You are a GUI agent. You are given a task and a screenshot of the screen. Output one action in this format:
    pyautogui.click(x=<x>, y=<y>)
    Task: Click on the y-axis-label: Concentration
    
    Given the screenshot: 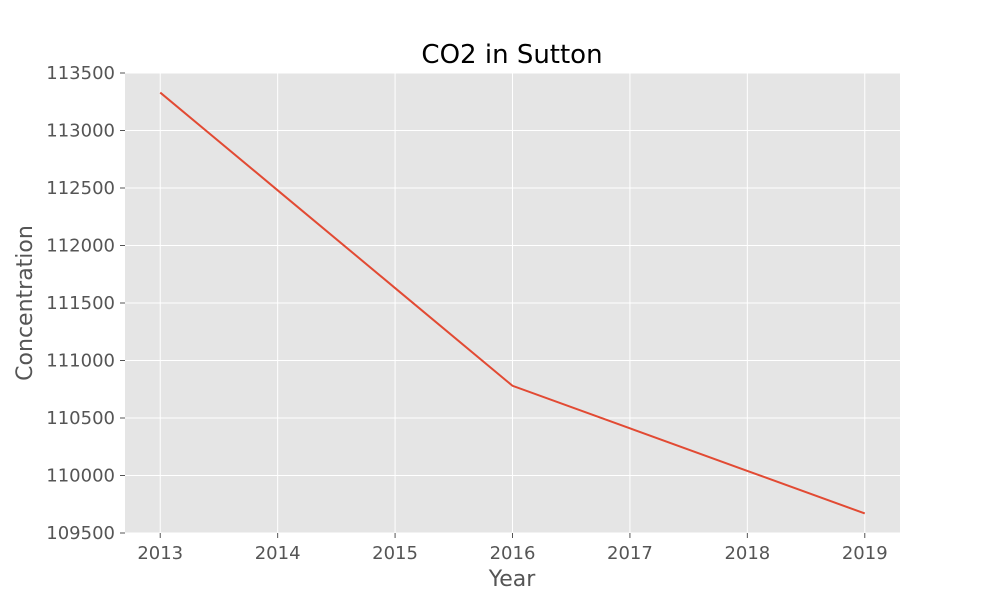 What is the action you would take?
    pyautogui.click(x=25, y=303)
    